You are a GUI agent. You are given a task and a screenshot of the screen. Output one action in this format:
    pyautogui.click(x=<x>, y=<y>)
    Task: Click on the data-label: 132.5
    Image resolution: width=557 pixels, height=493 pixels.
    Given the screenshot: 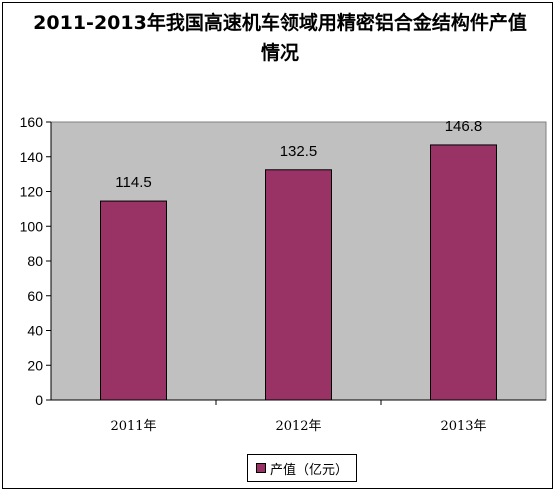 What is the action you would take?
    pyautogui.click(x=299, y=151)
    